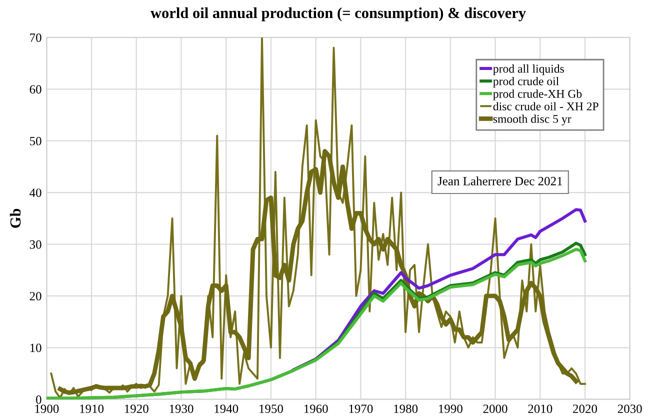 Image resolution: width=648 pixels, height=416 pixels. I want to click on y-tick-label: 70, so click(36, 37).